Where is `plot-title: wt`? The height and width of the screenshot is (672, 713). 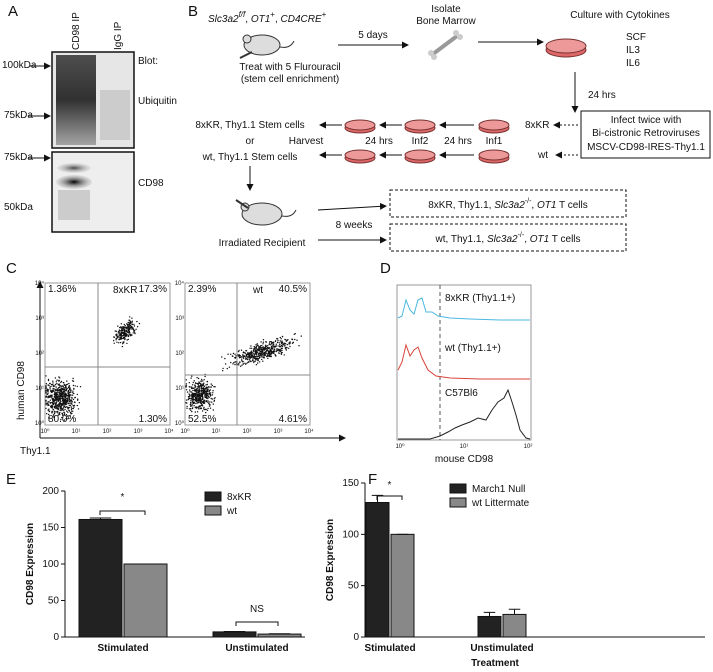
plot-title: wt is located at coordinates (257, 290).